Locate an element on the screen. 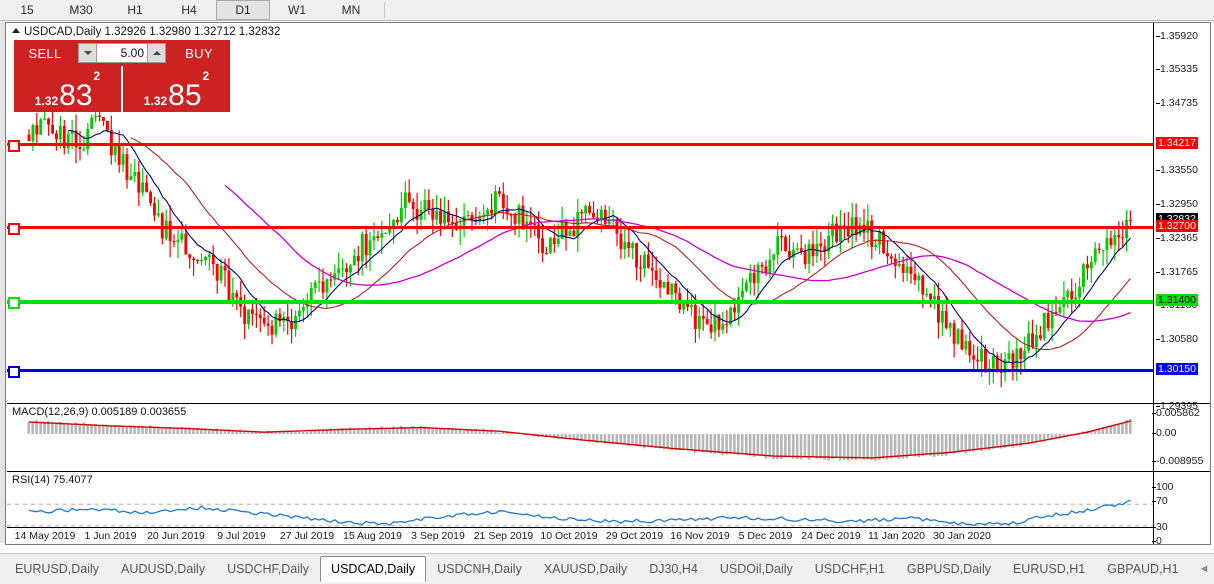 The image size is (1214, 584). rsi-tick: 0 is located at coordinates (1157, 541).